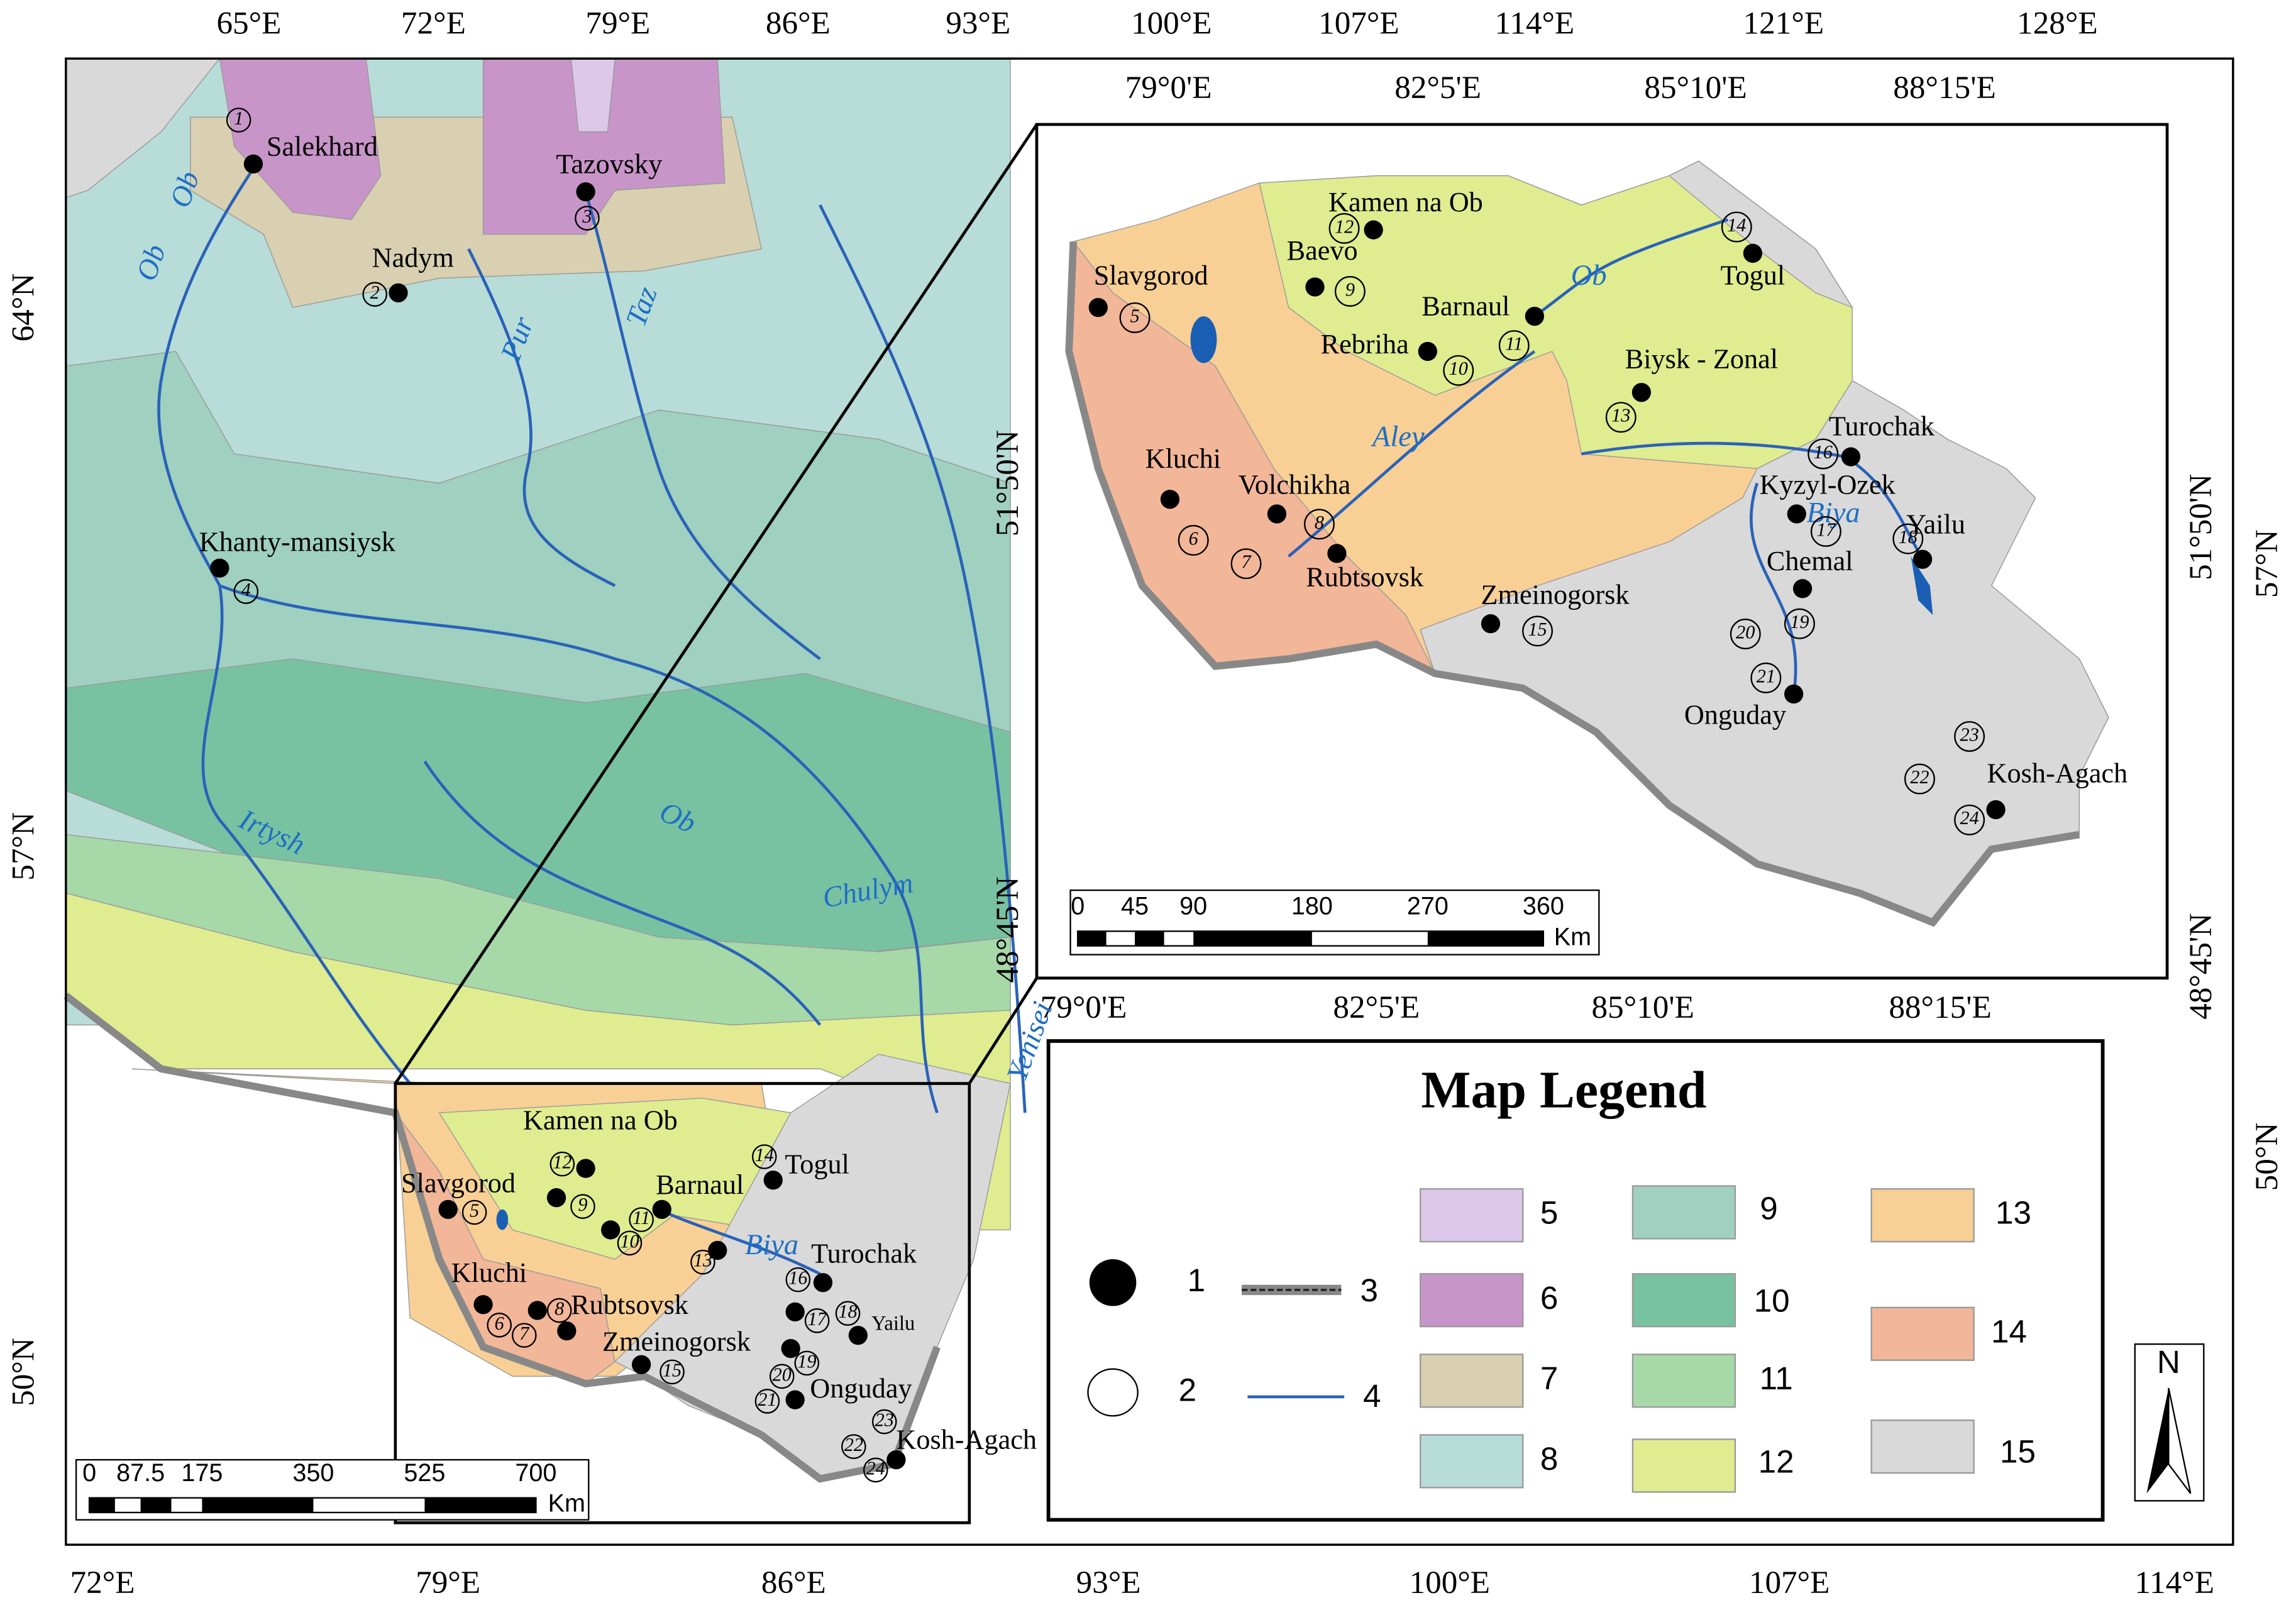 This screenshot has width=2296, height=1615. I want to click on place-name: Onguday, so click(1735, 715).